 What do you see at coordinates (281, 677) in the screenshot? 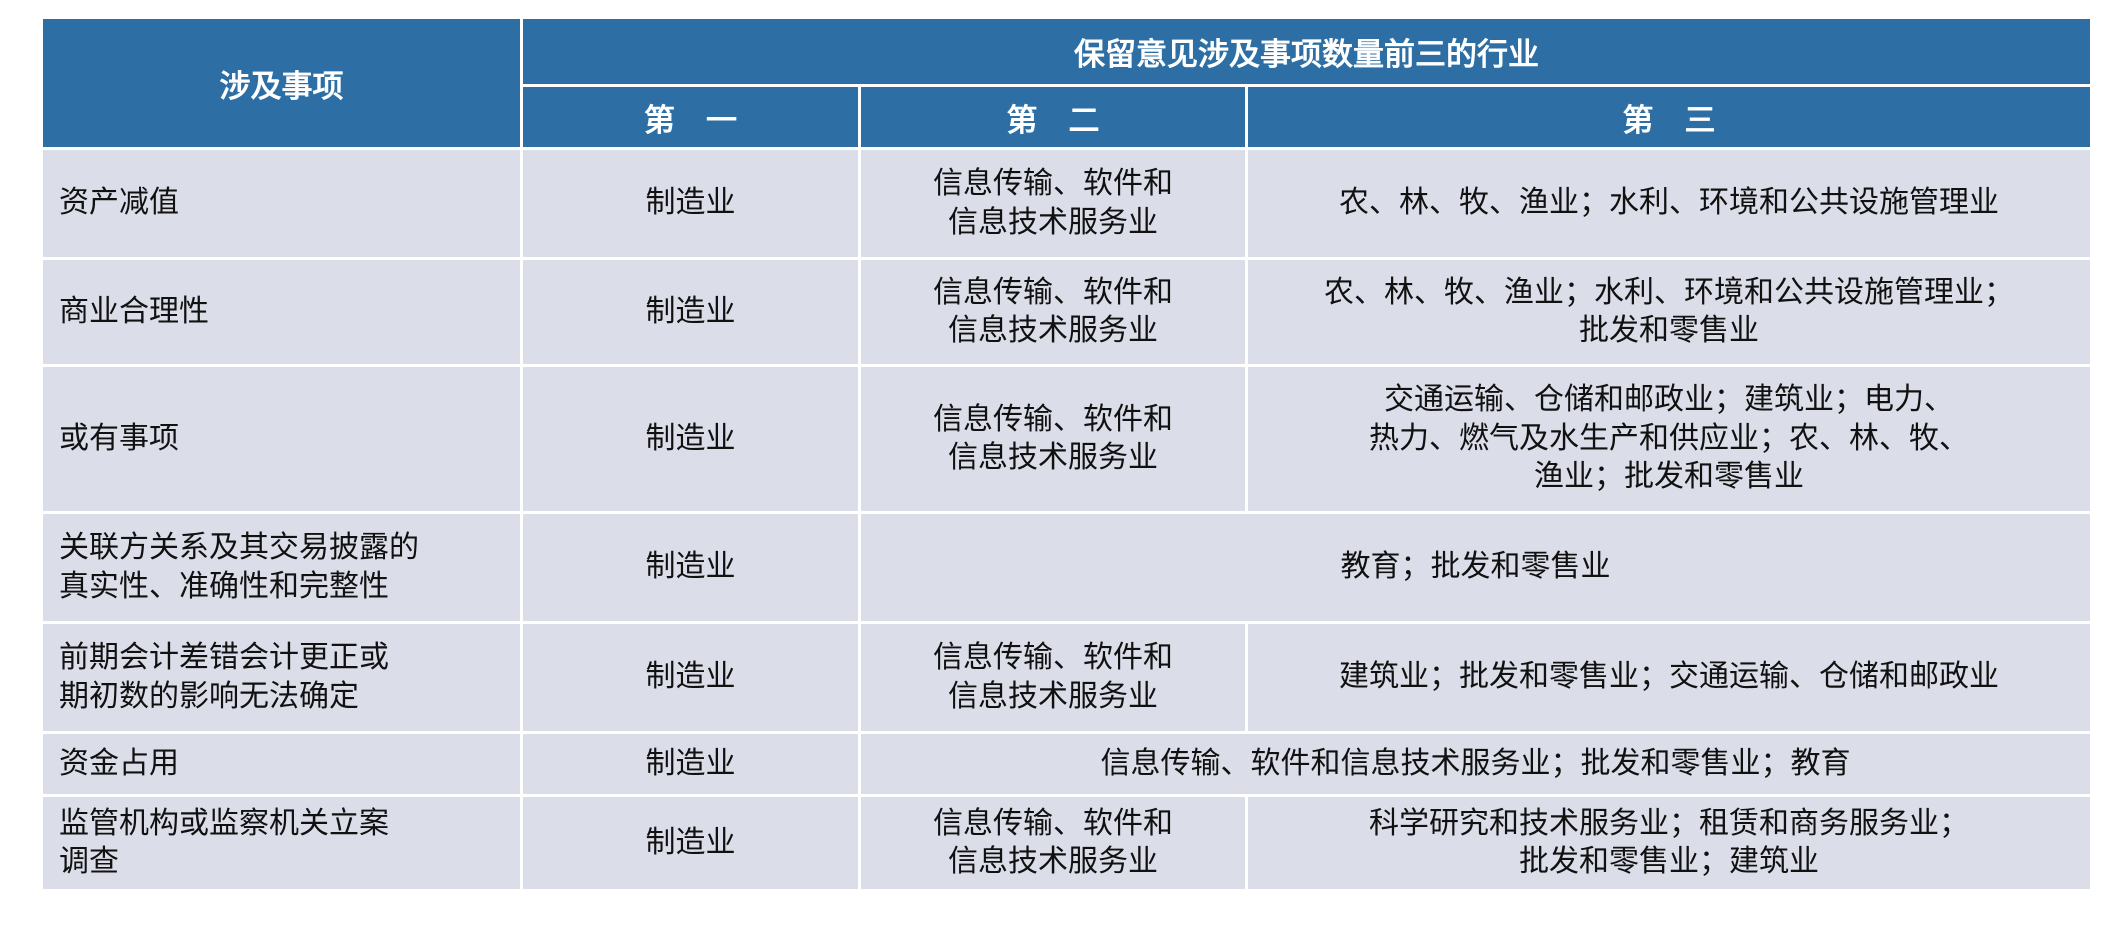
I see `item-cell: 前期会计差错会计更正或 期初数的影响无法确定` at bounding box center [281, 677].